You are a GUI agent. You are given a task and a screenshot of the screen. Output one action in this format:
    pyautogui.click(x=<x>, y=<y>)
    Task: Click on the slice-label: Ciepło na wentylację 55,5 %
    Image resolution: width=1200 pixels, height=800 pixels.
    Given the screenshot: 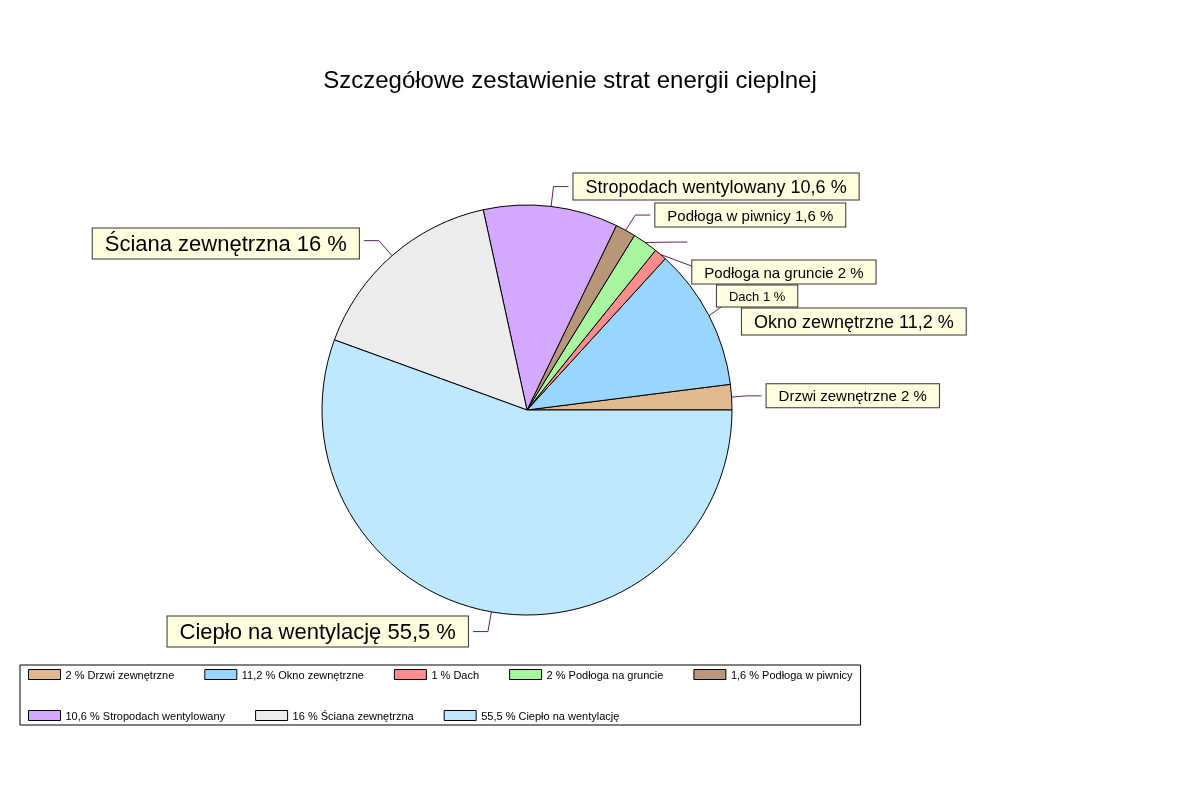 What is the action you would take?
    pyautogui.click(x=317, y=632)
    